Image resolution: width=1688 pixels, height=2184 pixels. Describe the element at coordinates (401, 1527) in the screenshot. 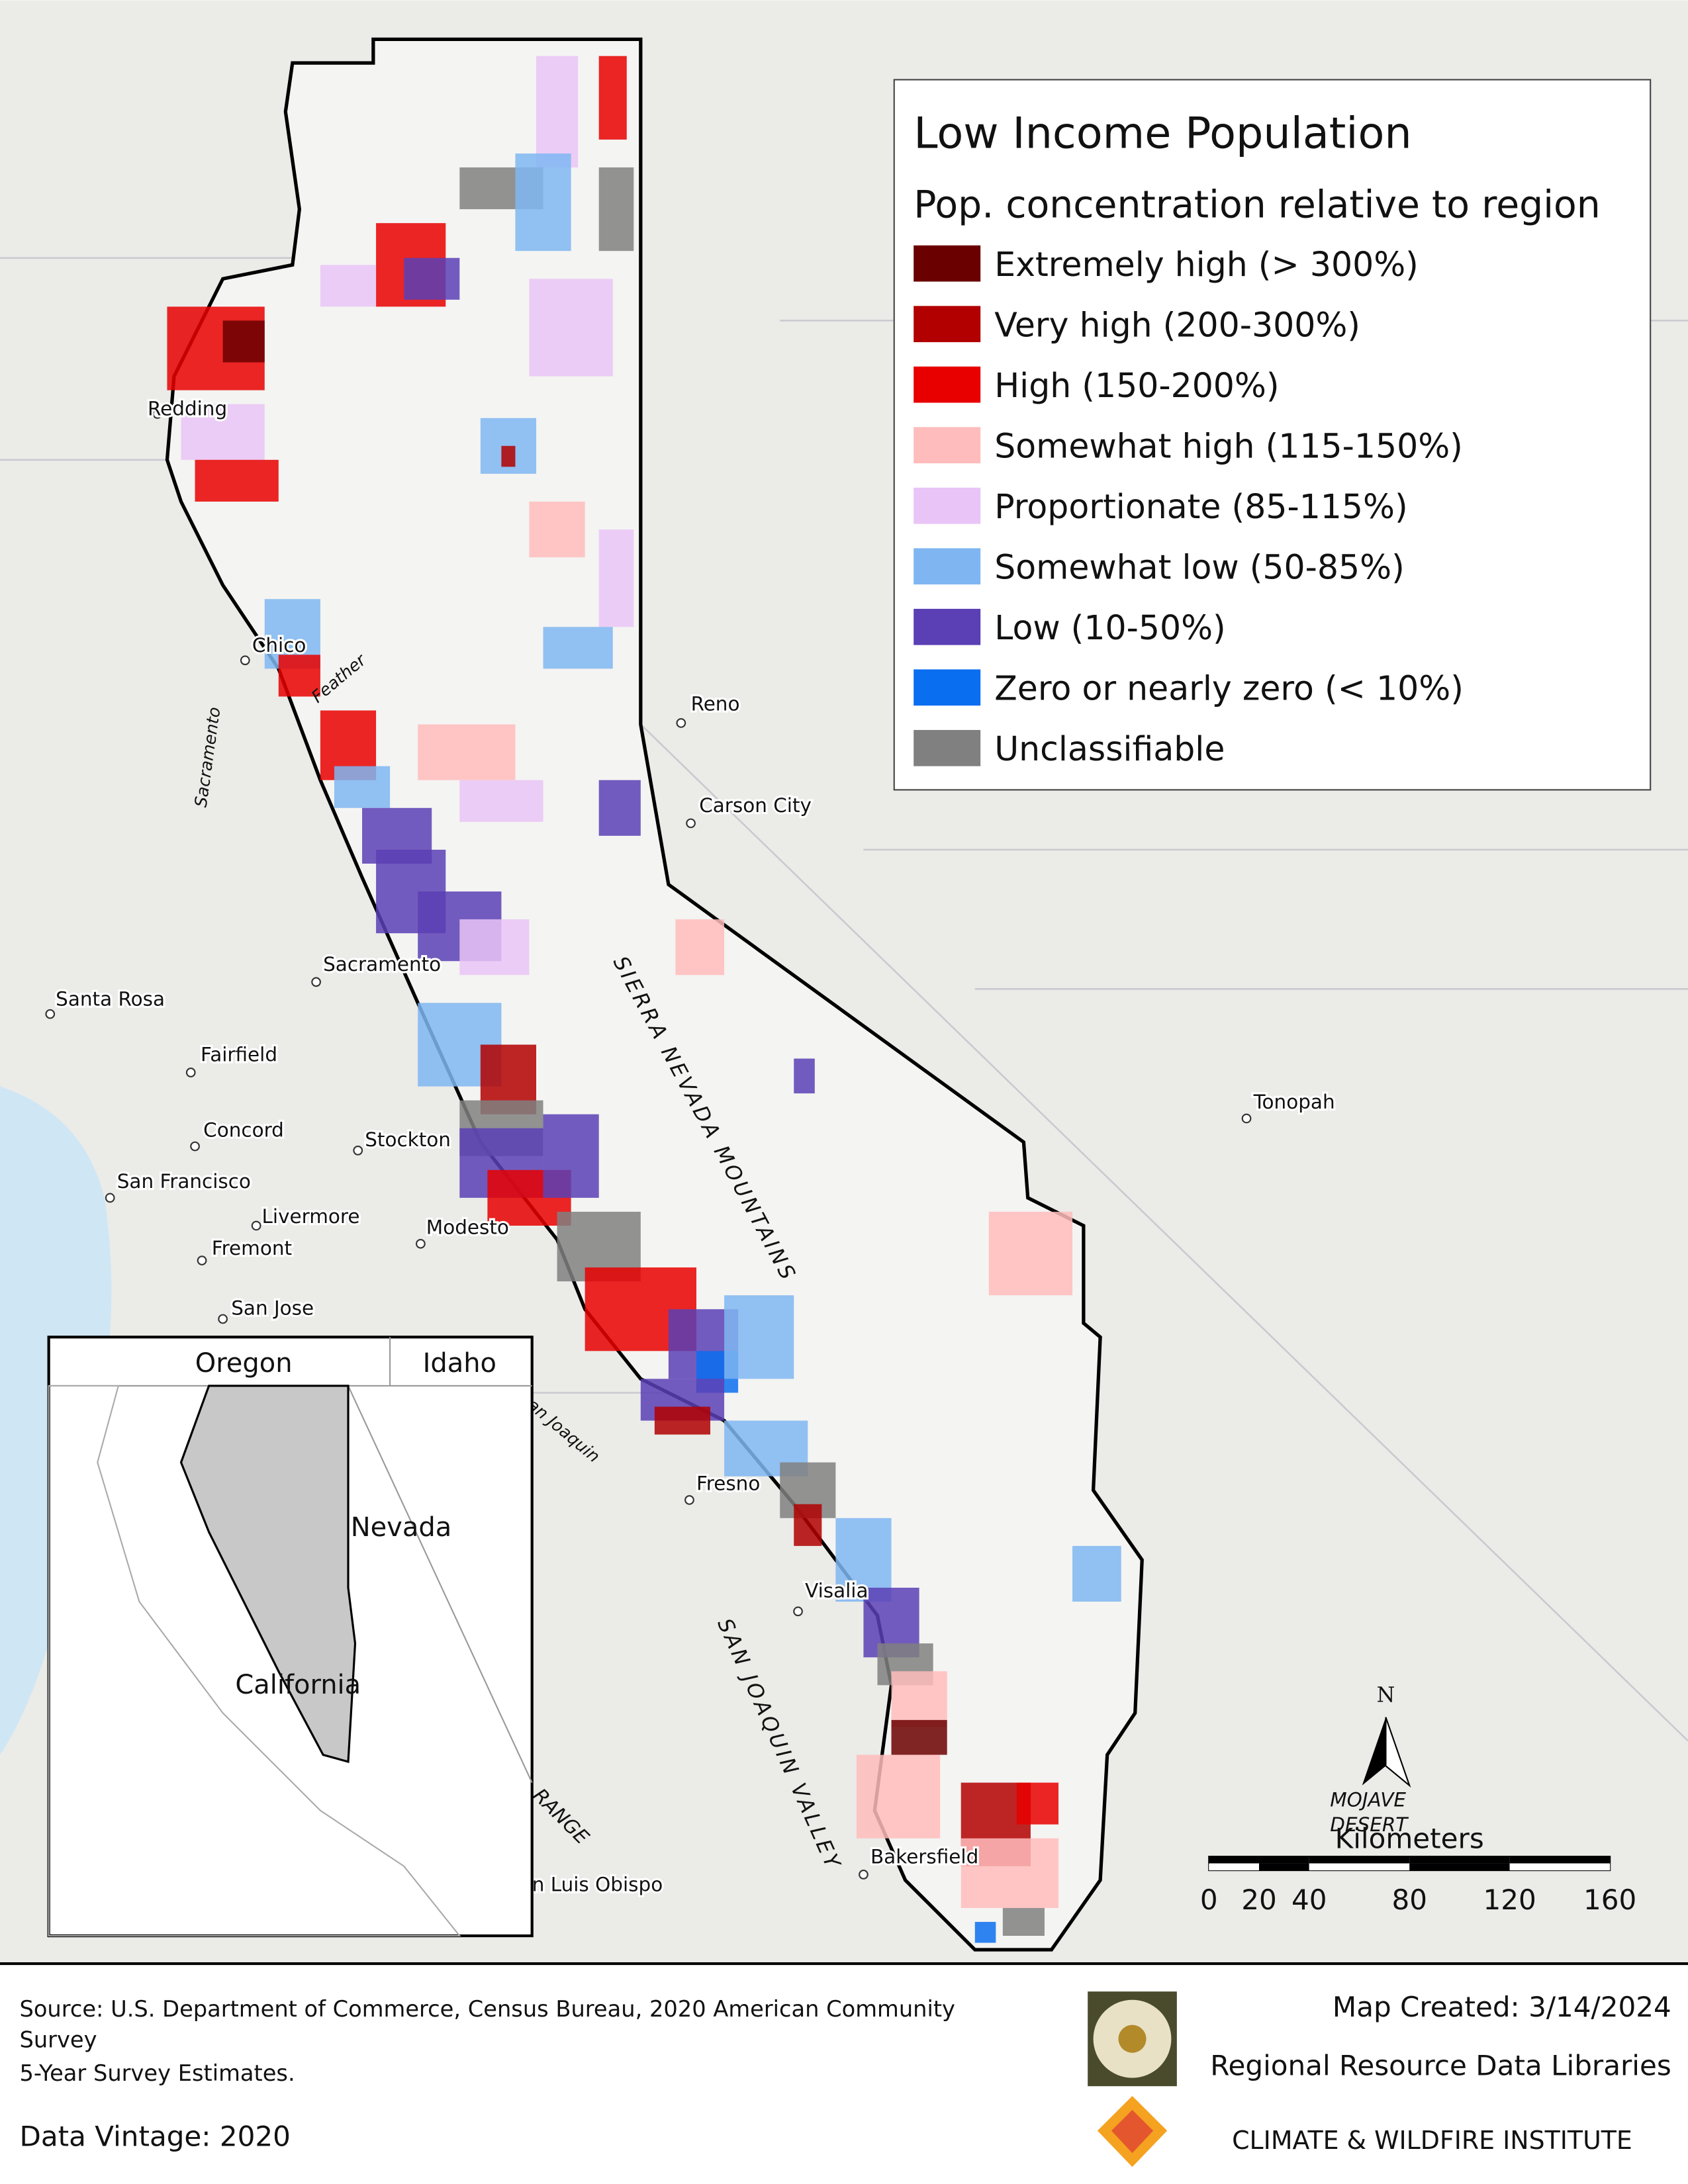

I see `inset-label: Nevada` at that location.